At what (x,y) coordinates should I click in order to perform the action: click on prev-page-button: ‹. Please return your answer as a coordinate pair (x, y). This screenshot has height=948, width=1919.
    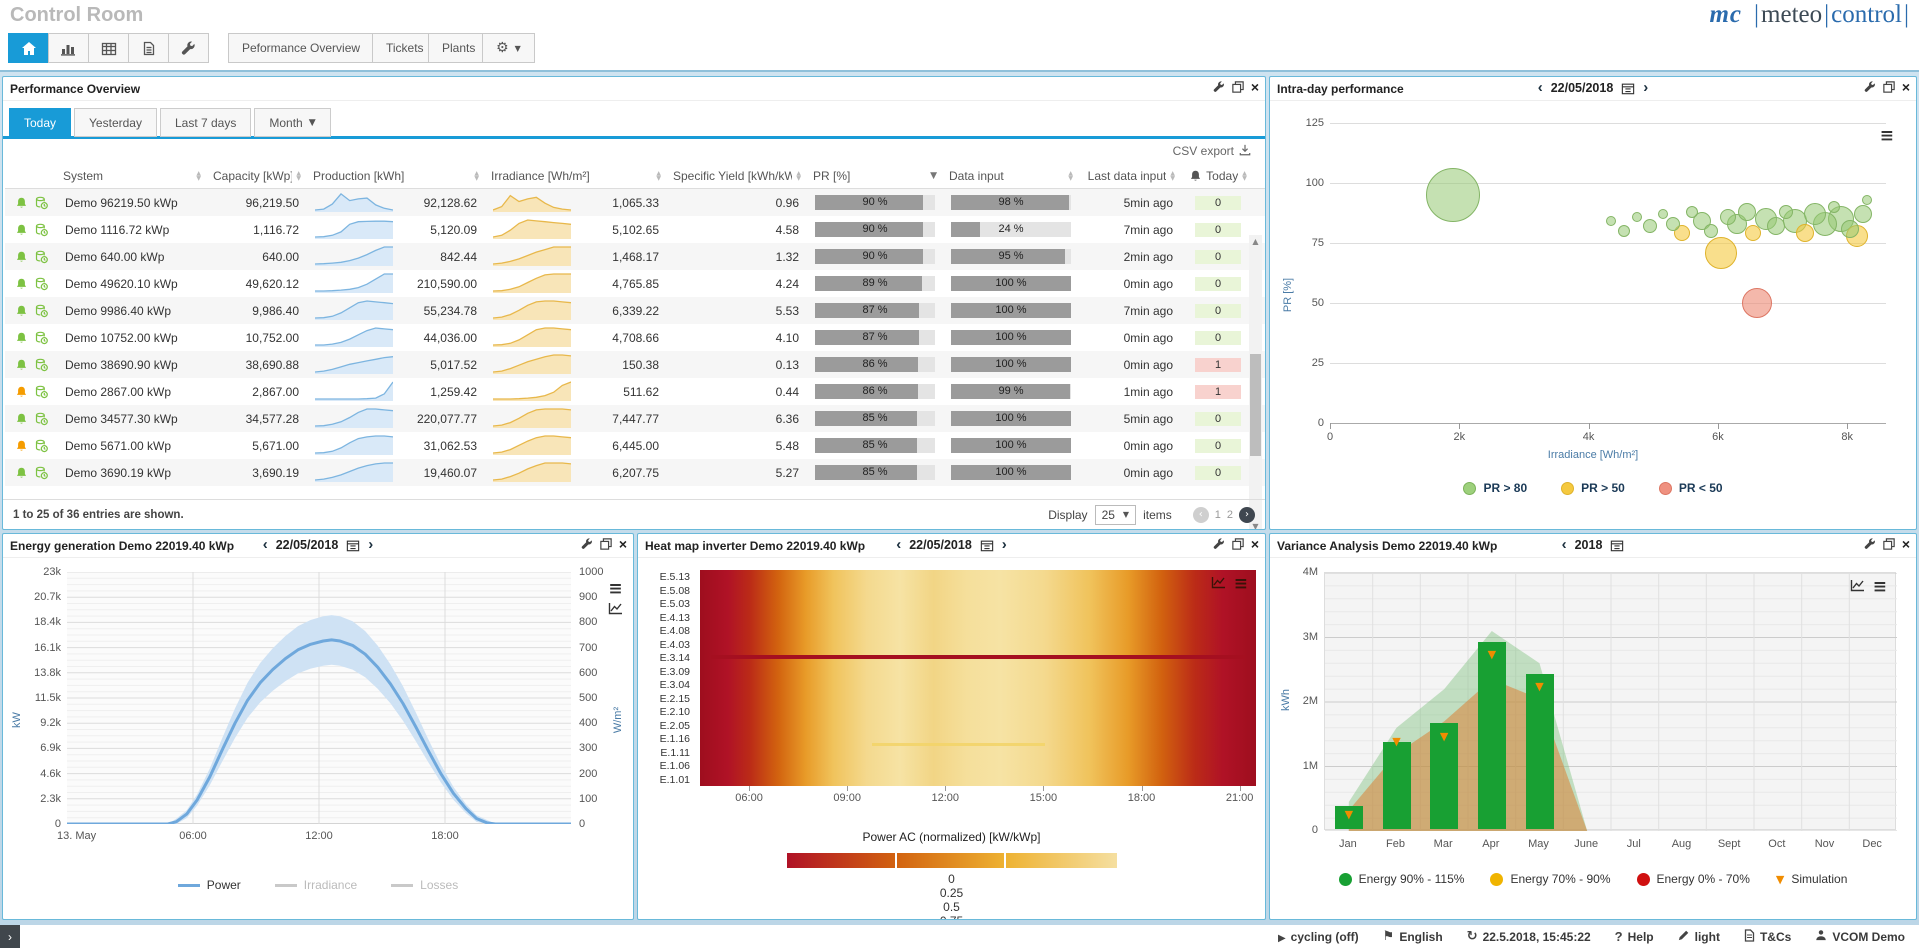
    Looking at the image, I should click on (1200, 514).